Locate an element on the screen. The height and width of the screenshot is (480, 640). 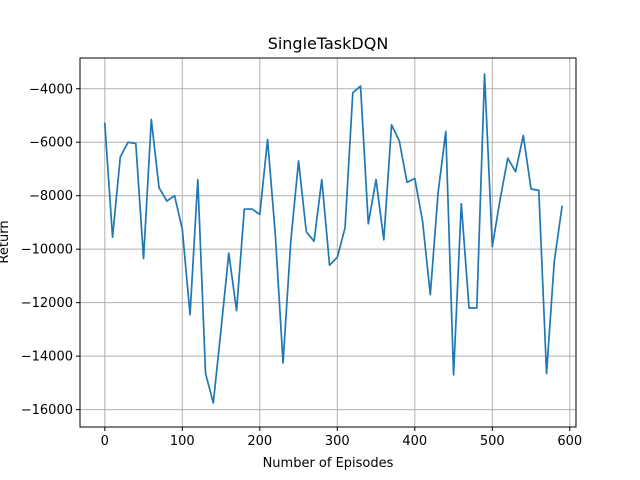
x-axis-ticks: 0 100 200 300 400 500 600 is located at coordinates (341, 438).